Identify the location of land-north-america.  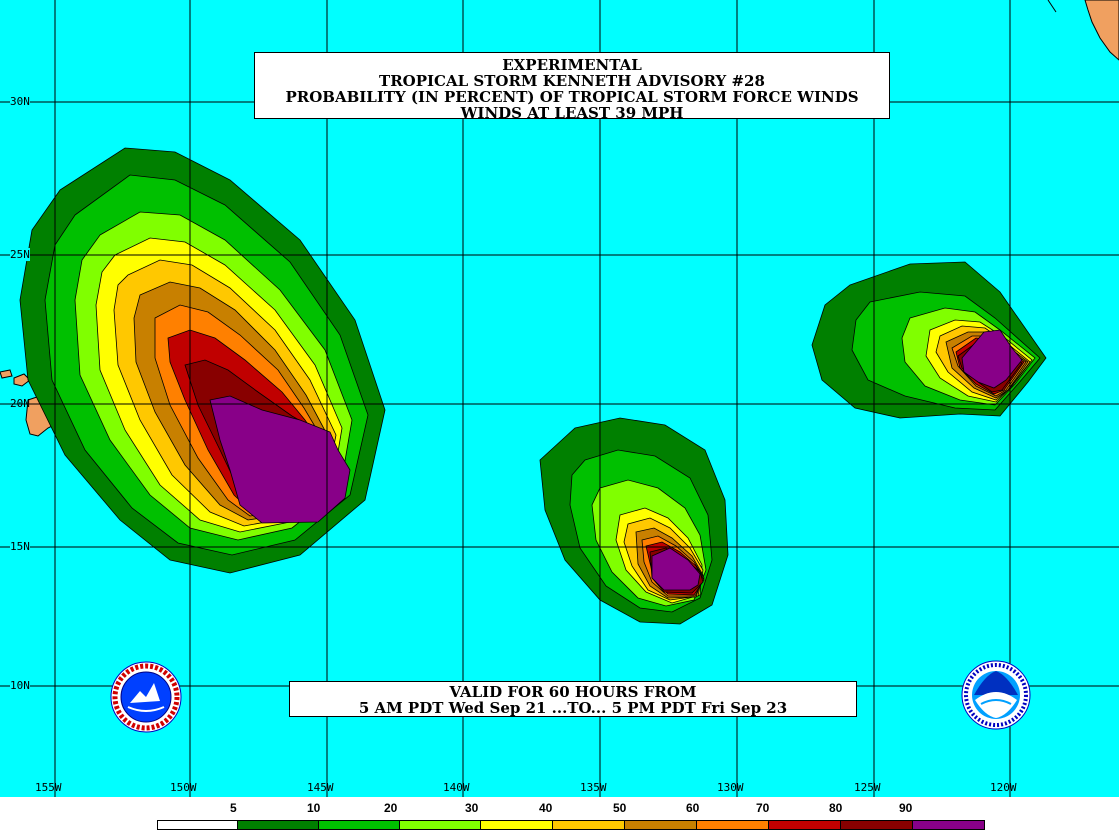
(1101, 30).